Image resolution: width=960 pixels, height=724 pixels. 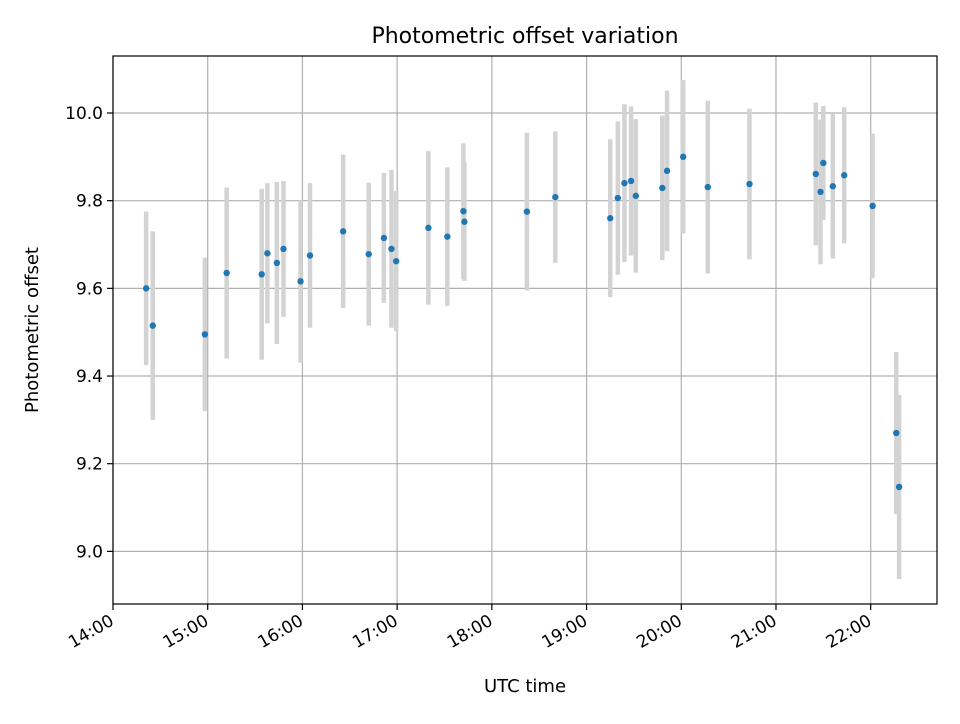 I want to click on y-tick-label: 9.4, so click(x=89, y=377).